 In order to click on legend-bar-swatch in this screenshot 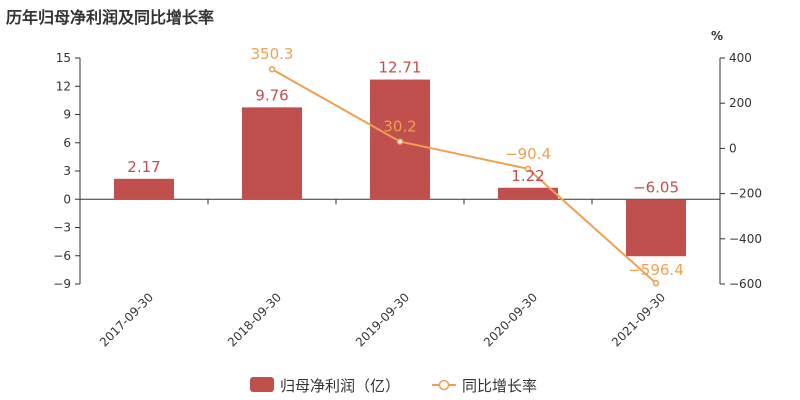, I will do `click(262, 384)`.